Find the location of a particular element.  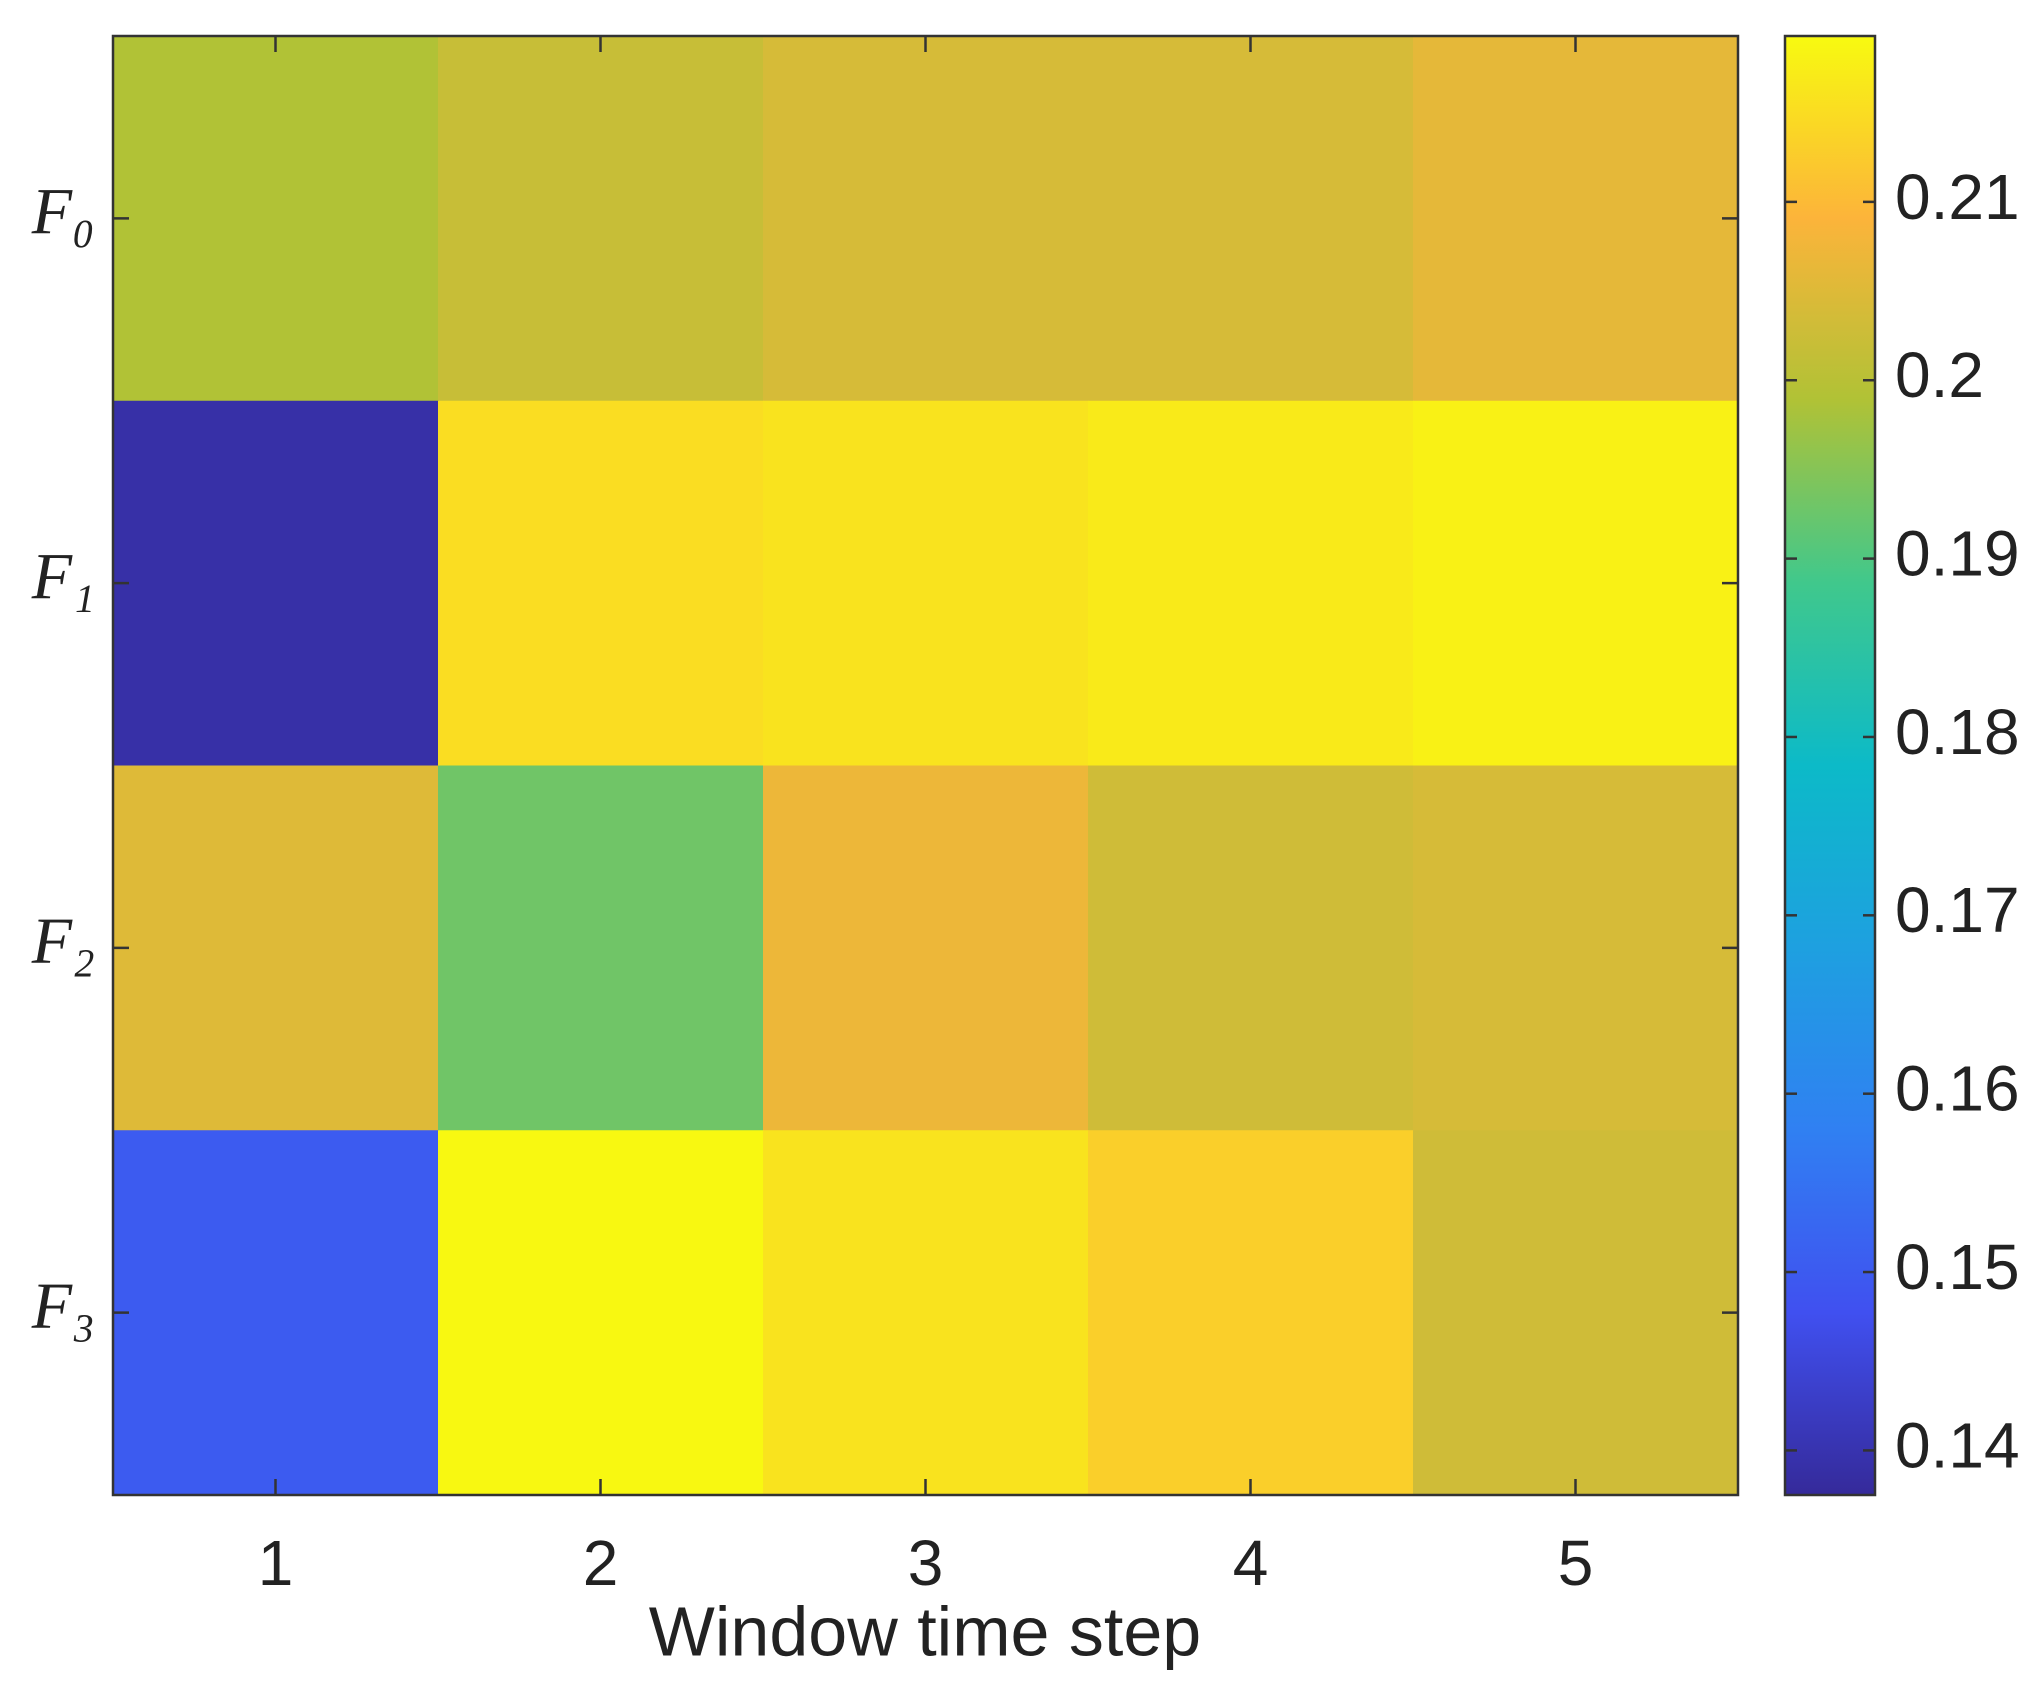

x-tick-label: 2 is located at coordinates (601, 1563).